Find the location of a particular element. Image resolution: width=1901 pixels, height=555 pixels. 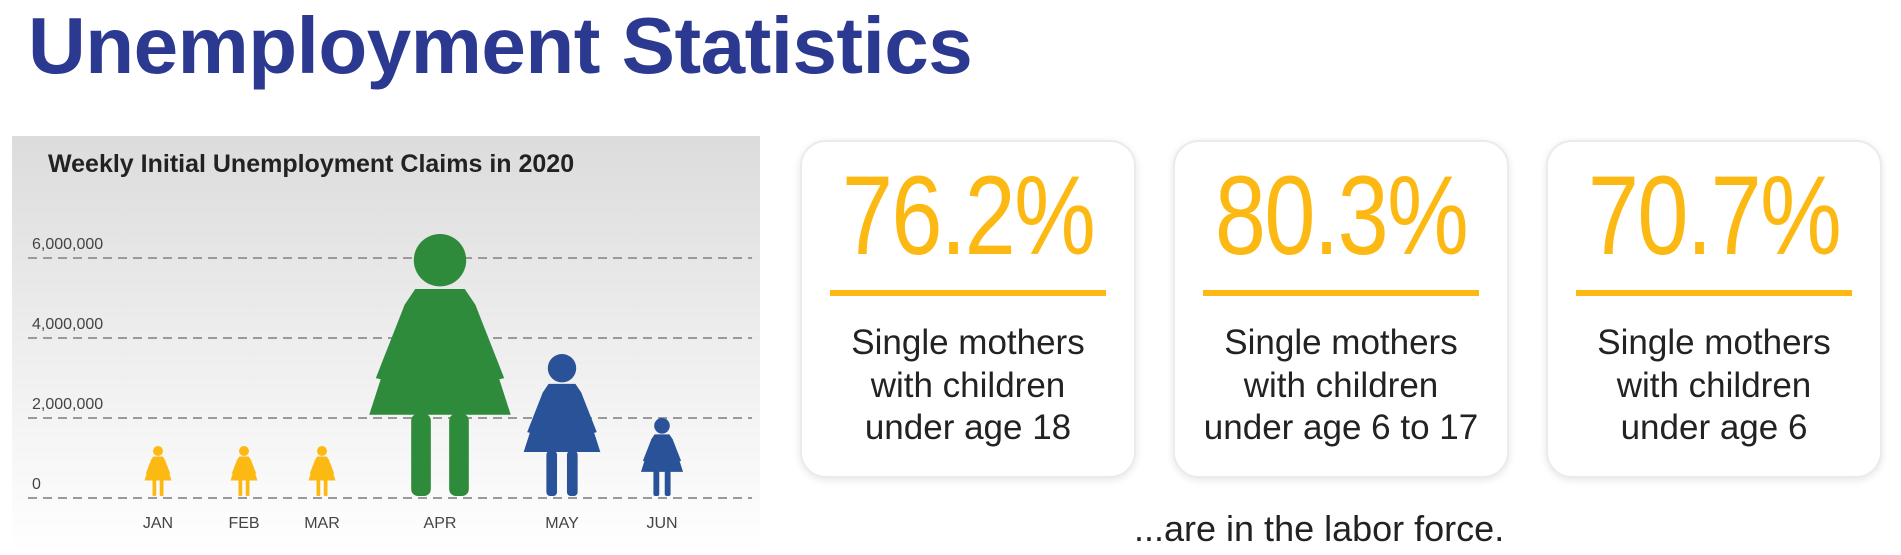

stat-value: 76.2% is located at coordinates (968, 215).